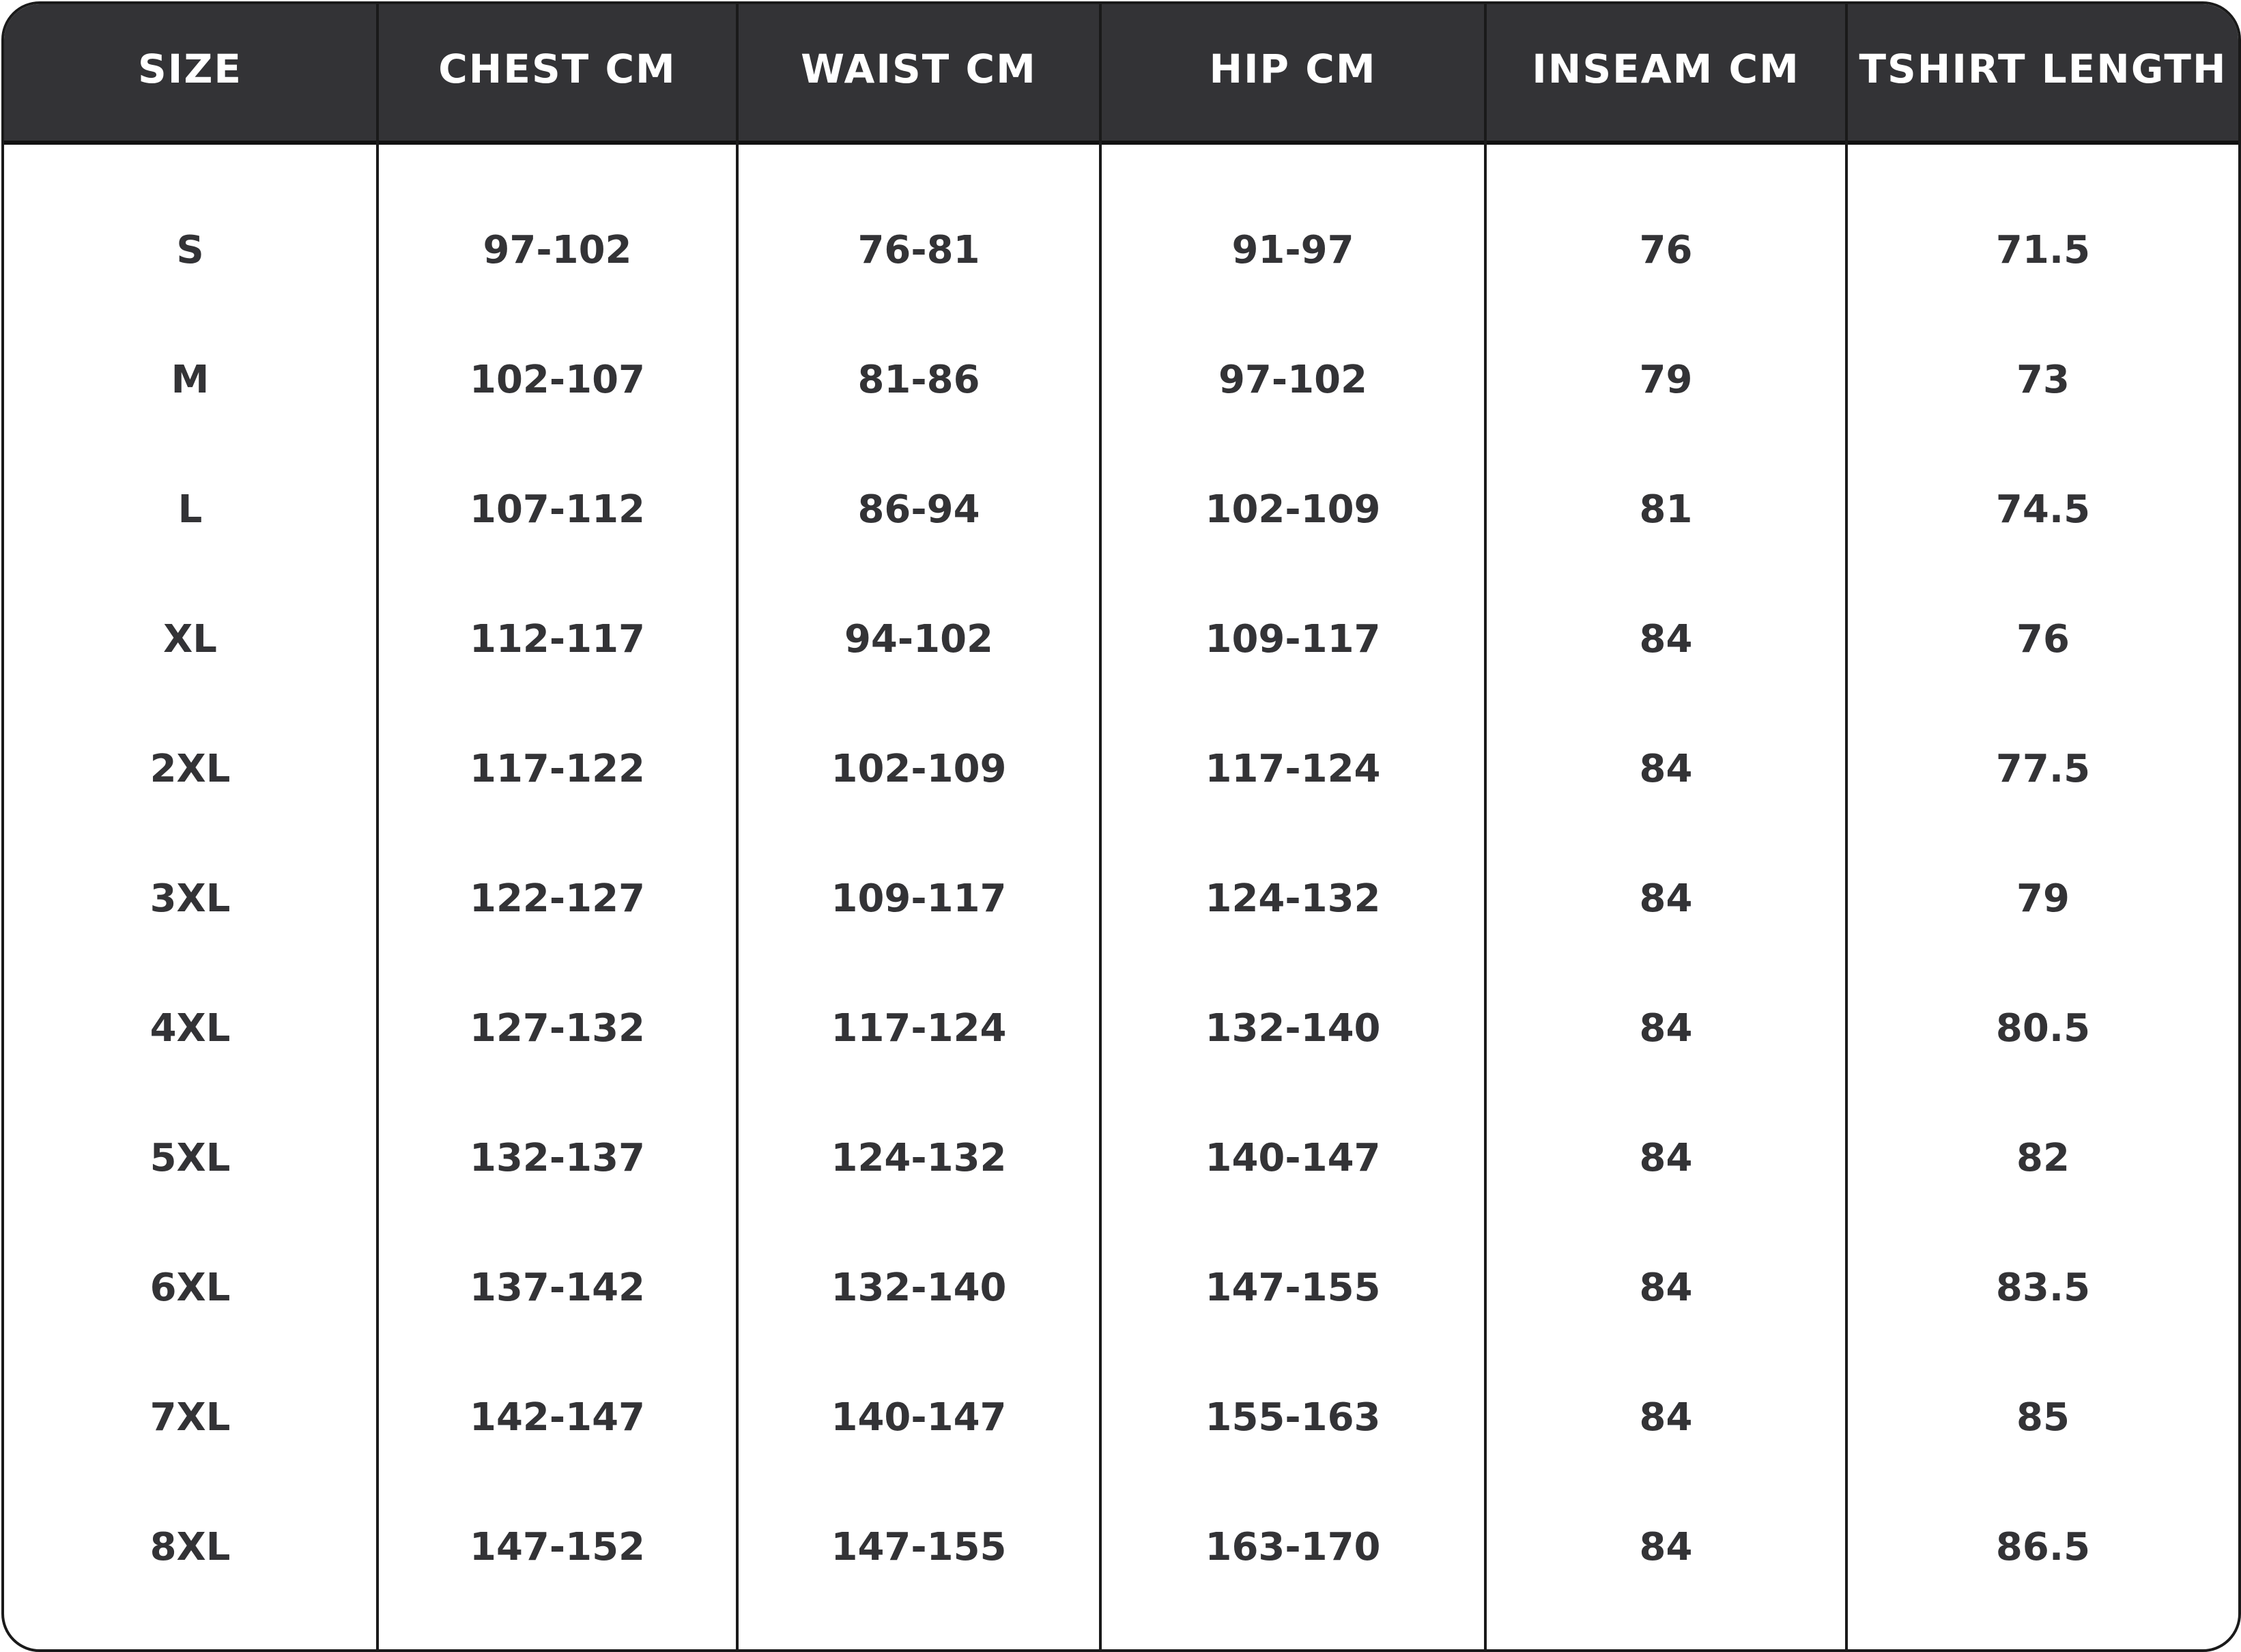 Image resolution: width=2241 pixels, height=1652 pixels. Describe the element at coordinates (1292, 249) in the screenshot. I see `cell-hip: 91-97` at that location.